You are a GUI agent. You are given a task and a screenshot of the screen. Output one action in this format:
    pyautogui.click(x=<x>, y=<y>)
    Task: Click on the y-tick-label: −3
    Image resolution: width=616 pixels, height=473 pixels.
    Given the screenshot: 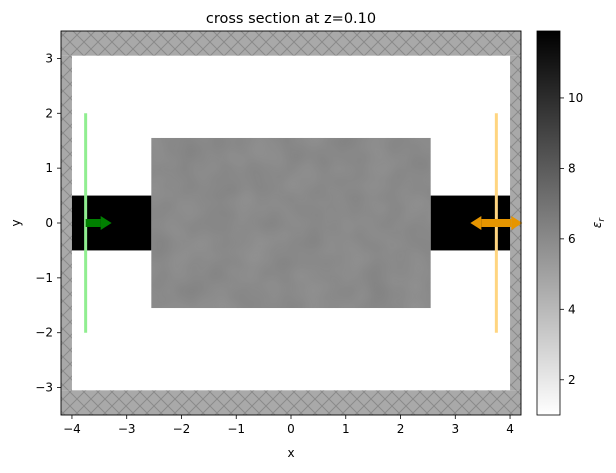 What is the action you would take?
    pyautogui.click(x=44, y=388)
    